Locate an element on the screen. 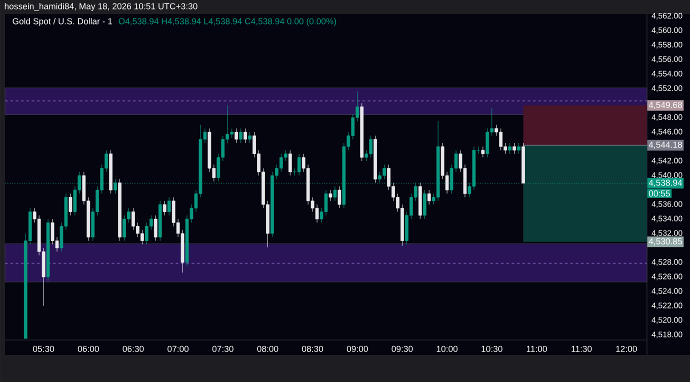 The height and width of the screenshot is (382, 690). y-tick-label: 4,528.00 is located at coordinates (667, 262).